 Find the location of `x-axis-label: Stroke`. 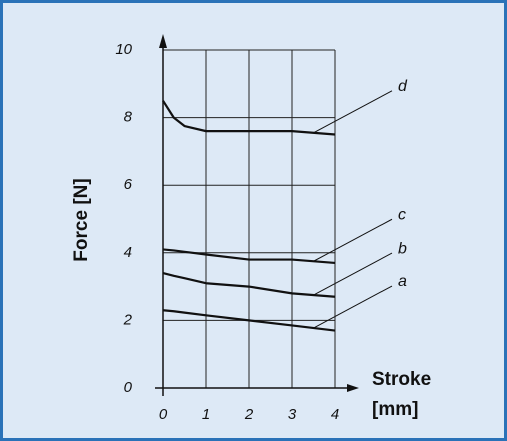

x-axis-label: Stroke is located at coordinates (401, 379).